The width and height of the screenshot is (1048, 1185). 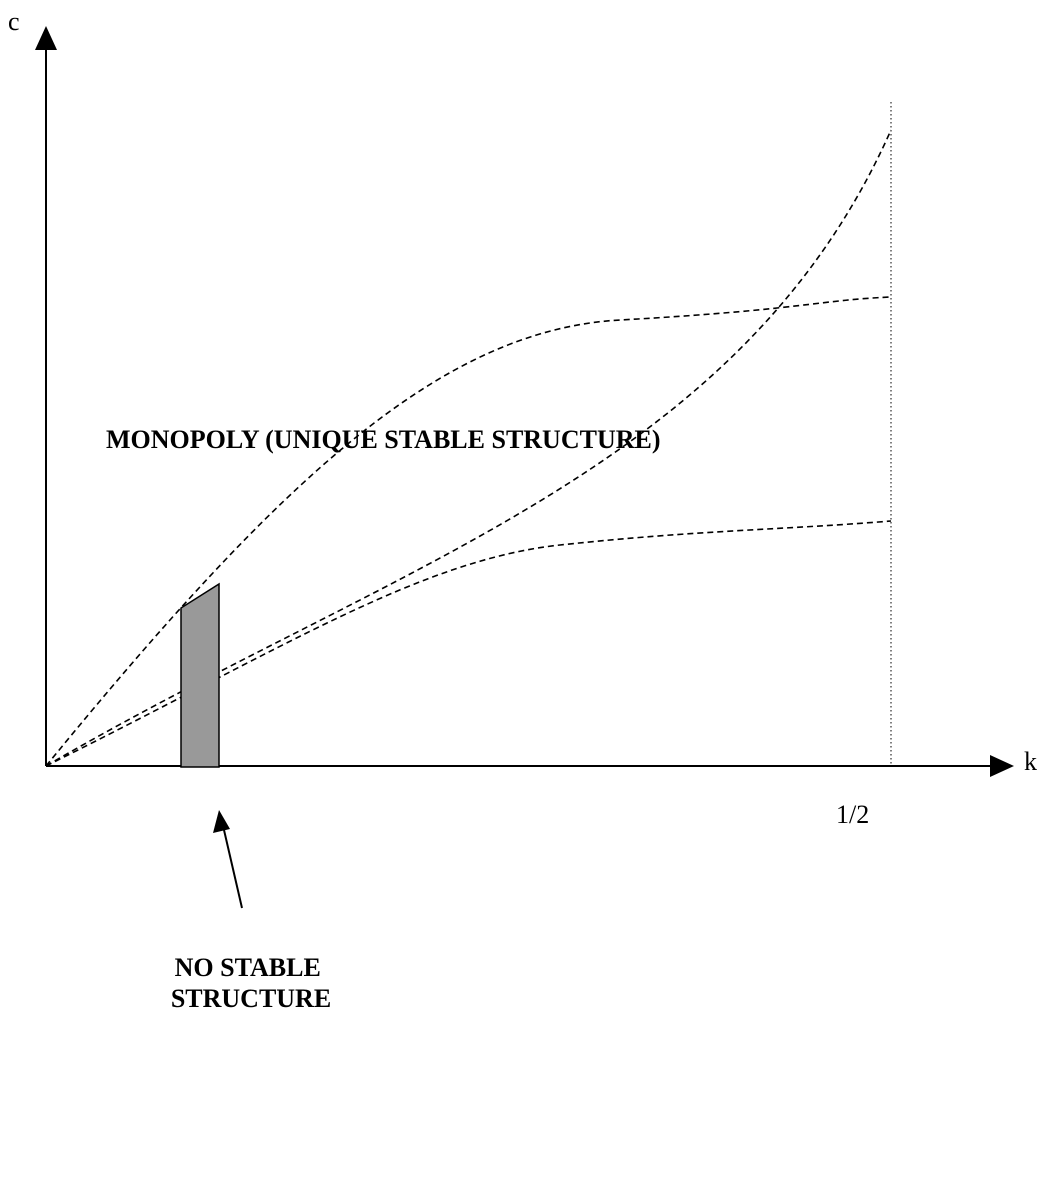 What do you see at coordinates (251, 983) in the screenshot?
I see `no-stable-structure-label: NO STABLE STRUCTURE` at bounding box center [251, 983].